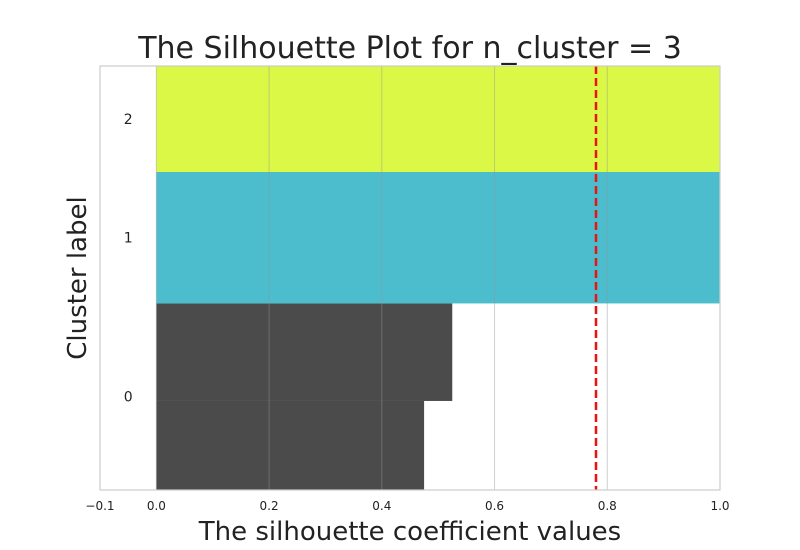  What do you see at coordinates (409, 532) in the screenshot?
I see `x-axis-label: The silhouette coefficient values` at bounding box center [409, 532].